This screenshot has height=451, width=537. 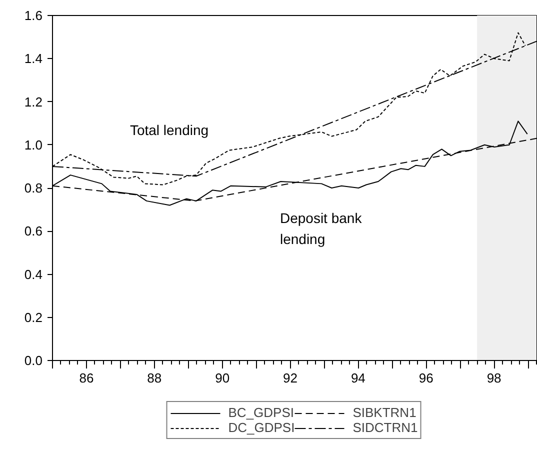 What do you see at coordinates (384, 412) in the screenshot?
I see `legend-label: SIBKTRN1` at bounding box center [384, 412].